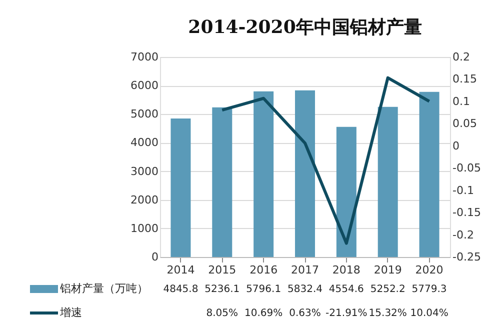  Describe the element at coordinates (180, 289) in the screenshot. I see `data-label: 4845.8` at that location.